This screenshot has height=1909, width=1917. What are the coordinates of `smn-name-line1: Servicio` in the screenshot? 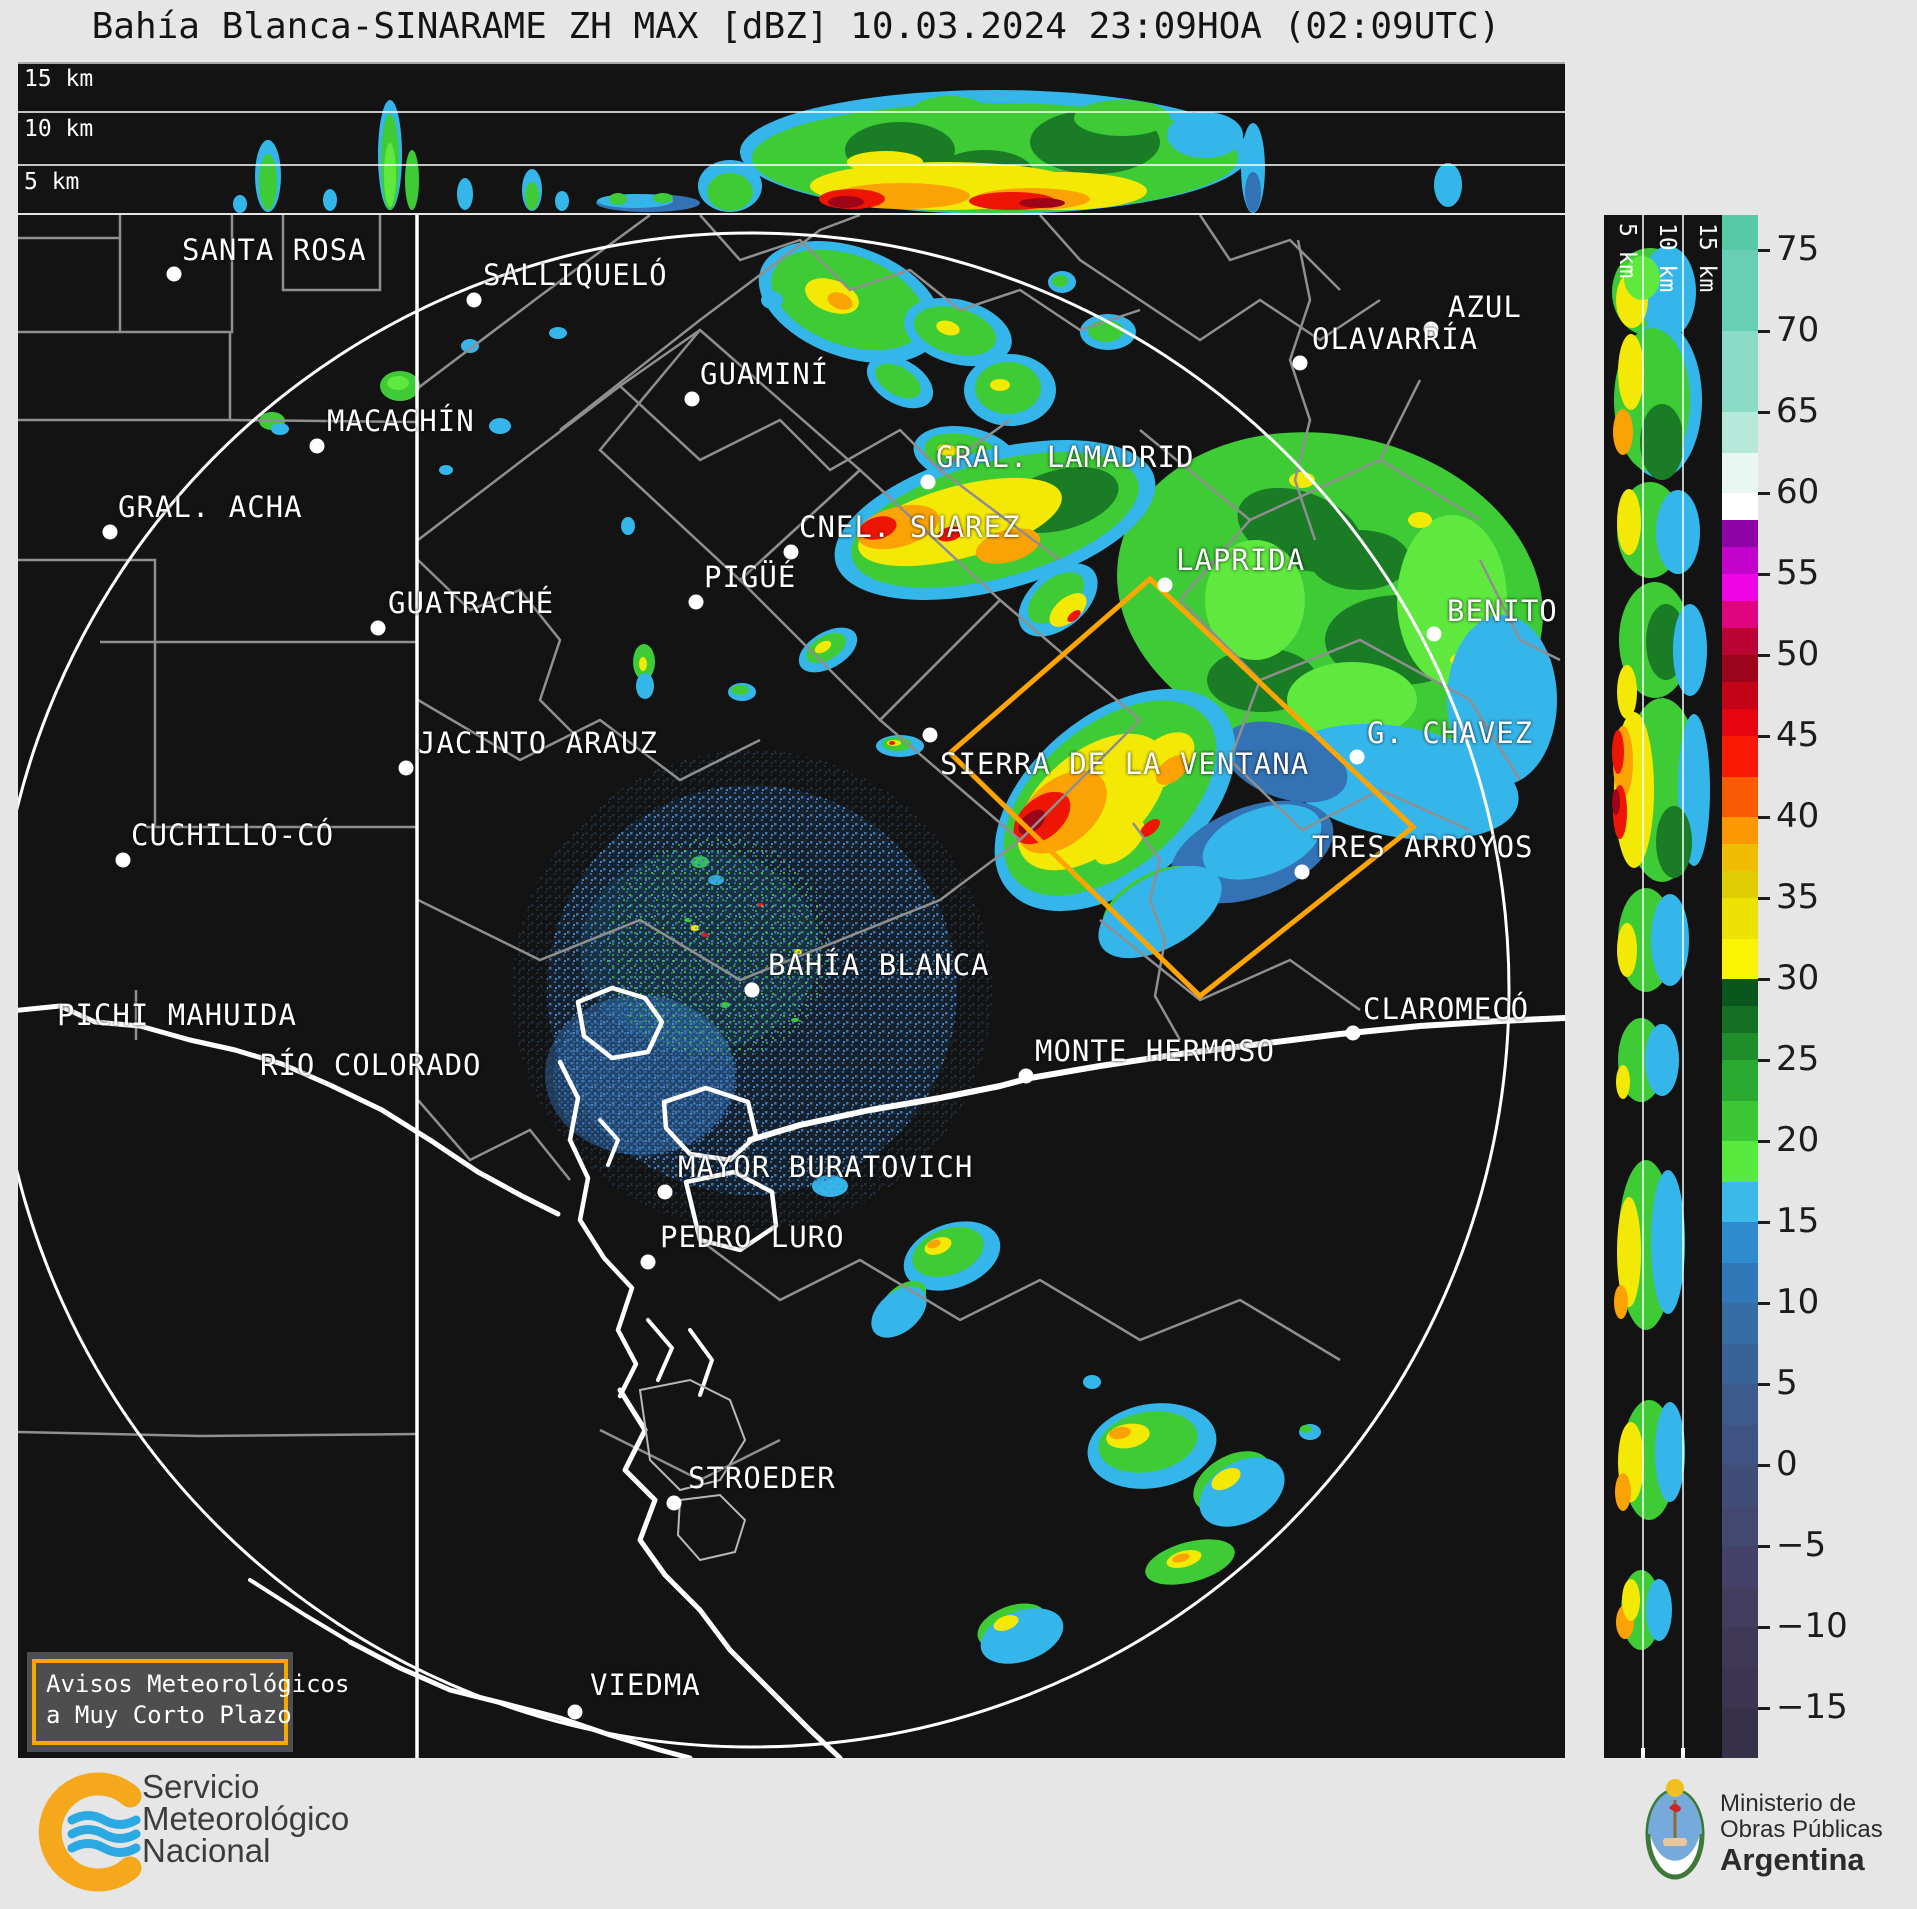 It's located at (201, 1786).